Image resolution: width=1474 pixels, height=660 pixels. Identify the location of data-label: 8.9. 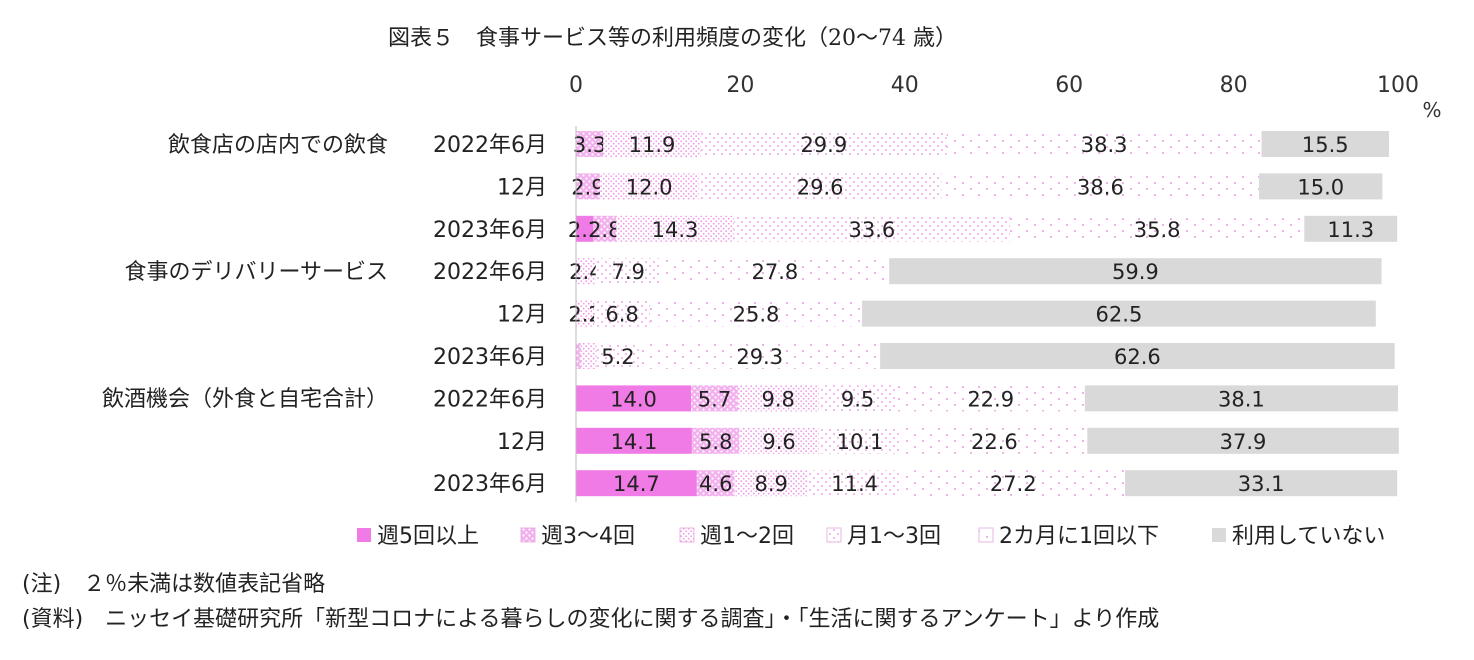
(771, 484).